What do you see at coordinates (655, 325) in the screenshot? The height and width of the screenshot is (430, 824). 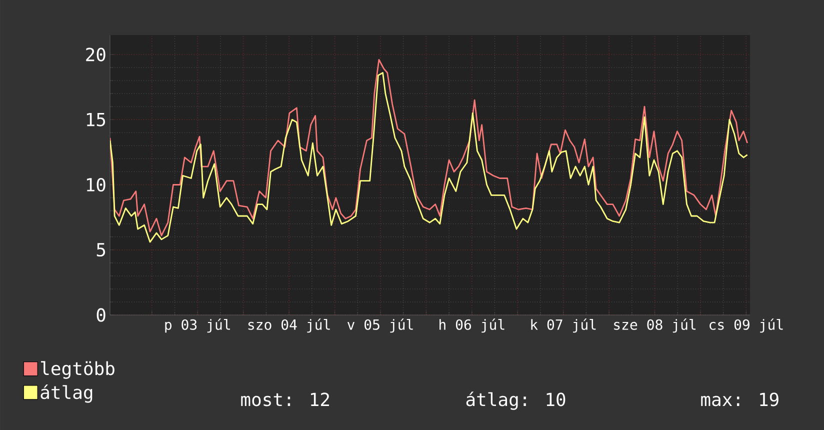 I see `x-tick-label: sze 08 júl` at bounding box center [655, 325].